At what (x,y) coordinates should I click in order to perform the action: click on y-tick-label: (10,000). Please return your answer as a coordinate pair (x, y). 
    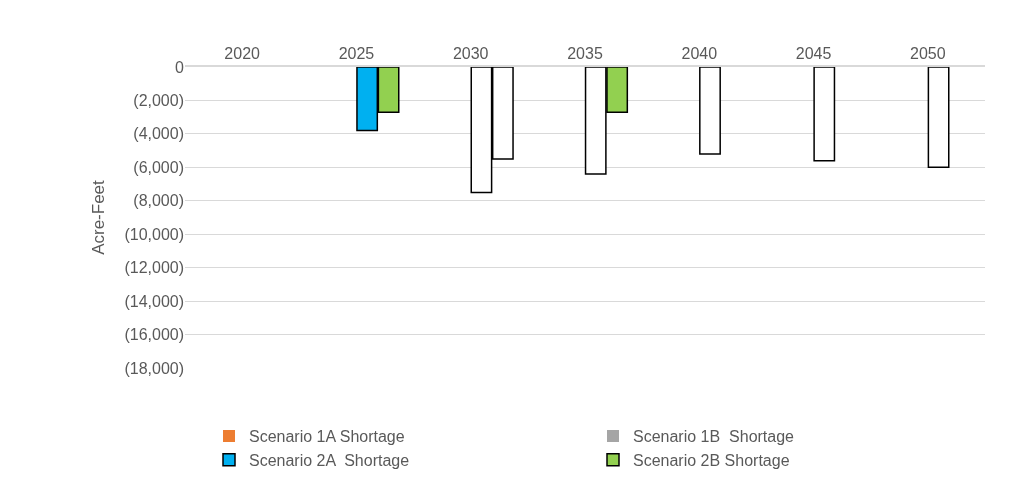
    Looking at the image, I should click on (154, 234).